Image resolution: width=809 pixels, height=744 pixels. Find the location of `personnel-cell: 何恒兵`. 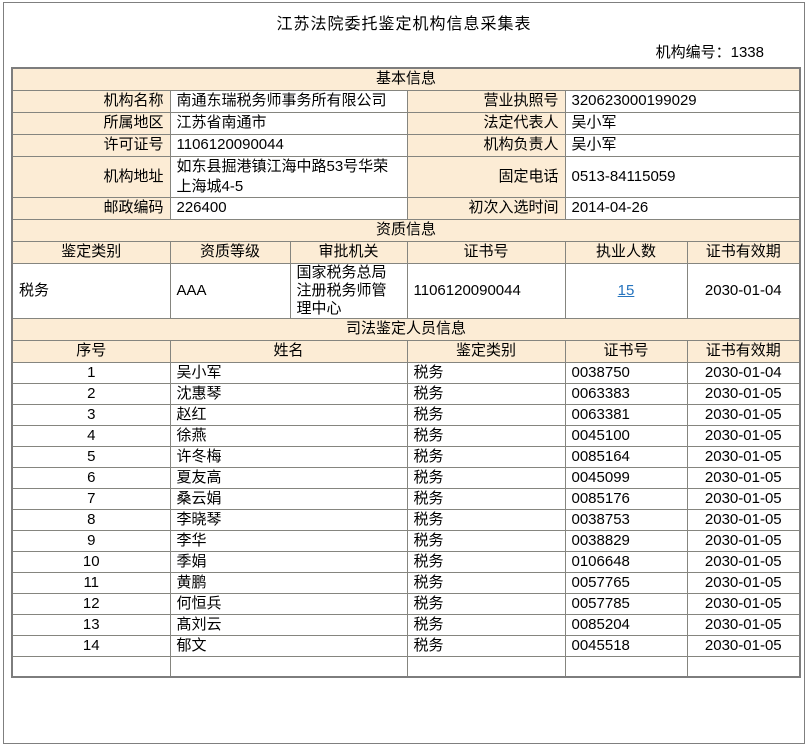

personnel-cell: 何恒兵 is located at coordinates (288, 603).